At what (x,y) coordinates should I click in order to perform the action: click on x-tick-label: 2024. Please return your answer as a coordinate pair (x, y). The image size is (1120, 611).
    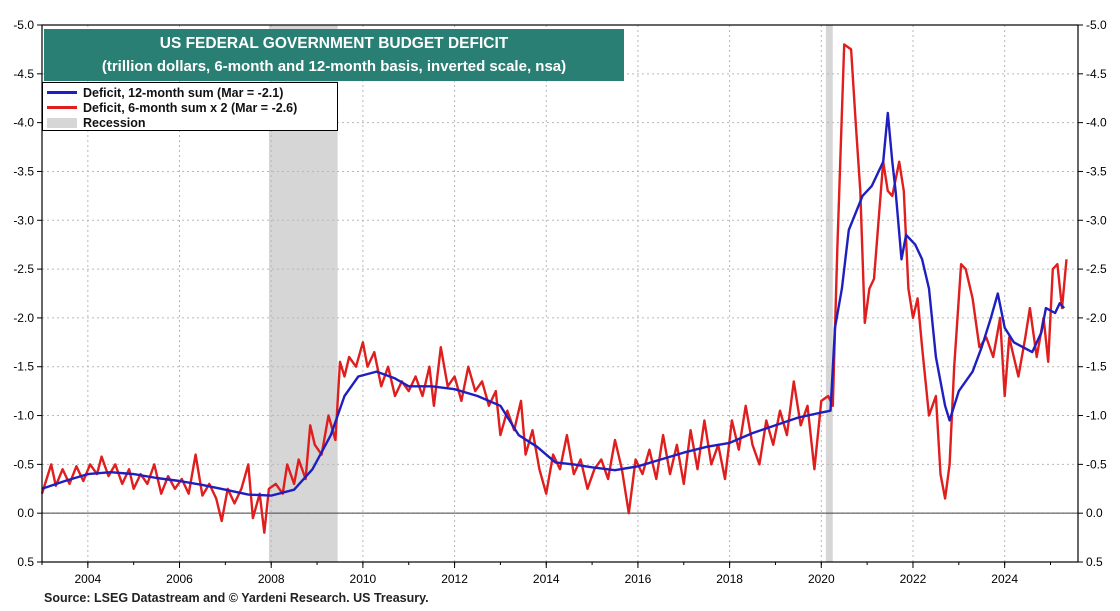
    Looking at the image, I should click on (1004, 579).